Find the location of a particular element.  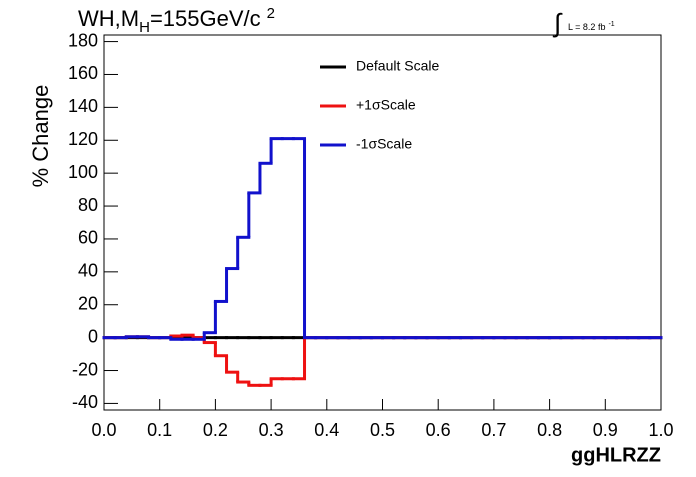

title-rest: =155GeV/c is located at coordinates (205, 18).